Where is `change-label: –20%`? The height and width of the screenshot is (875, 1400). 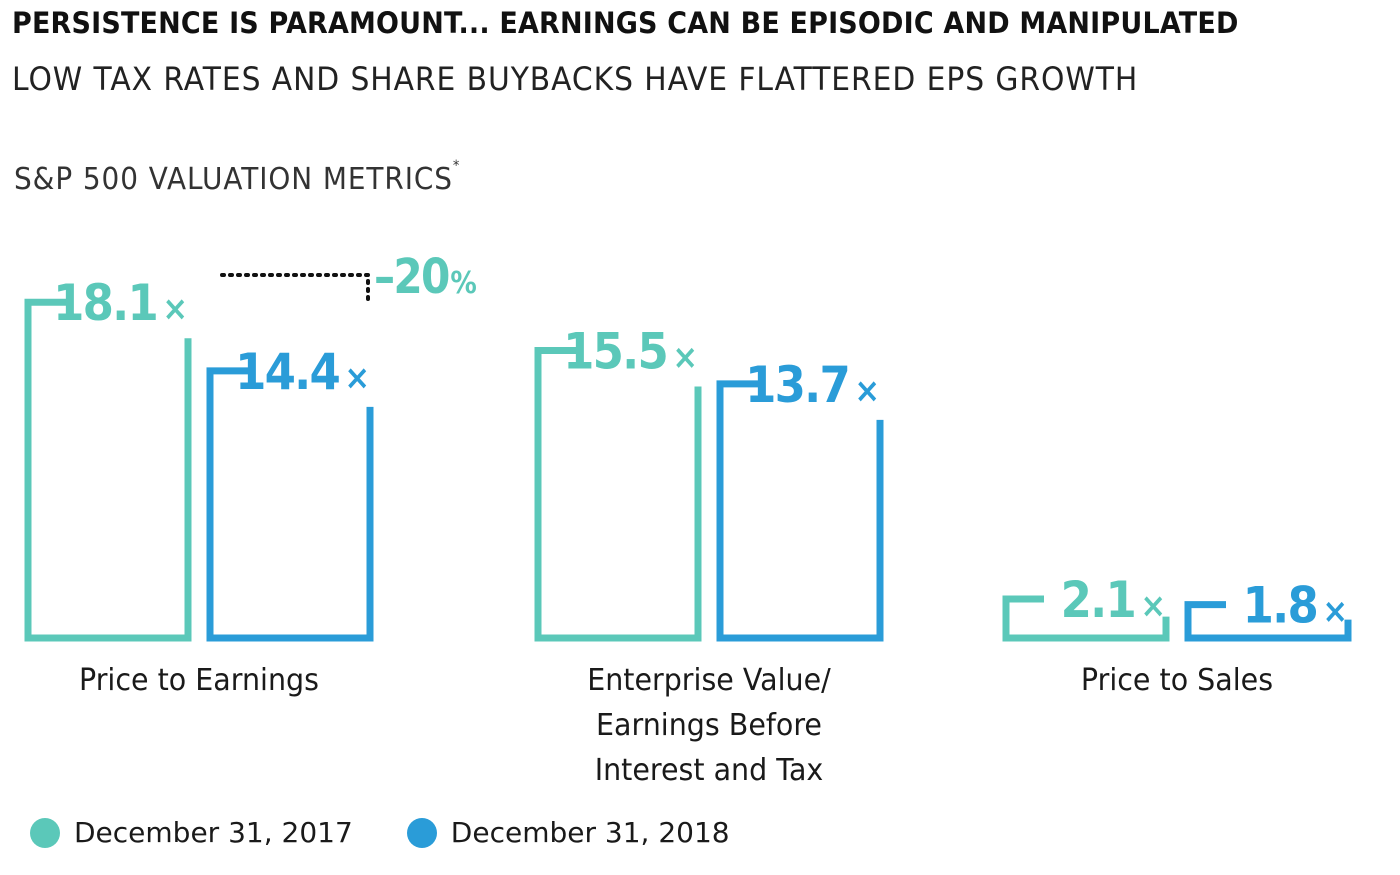 change-label: –20% is located at coordinates (425, 276).